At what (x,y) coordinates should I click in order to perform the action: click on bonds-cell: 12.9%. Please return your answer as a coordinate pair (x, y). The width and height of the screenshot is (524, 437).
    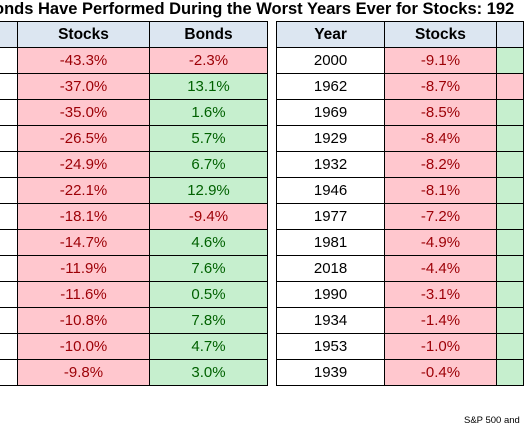
    Looking at the image, I should click on (208, 190).